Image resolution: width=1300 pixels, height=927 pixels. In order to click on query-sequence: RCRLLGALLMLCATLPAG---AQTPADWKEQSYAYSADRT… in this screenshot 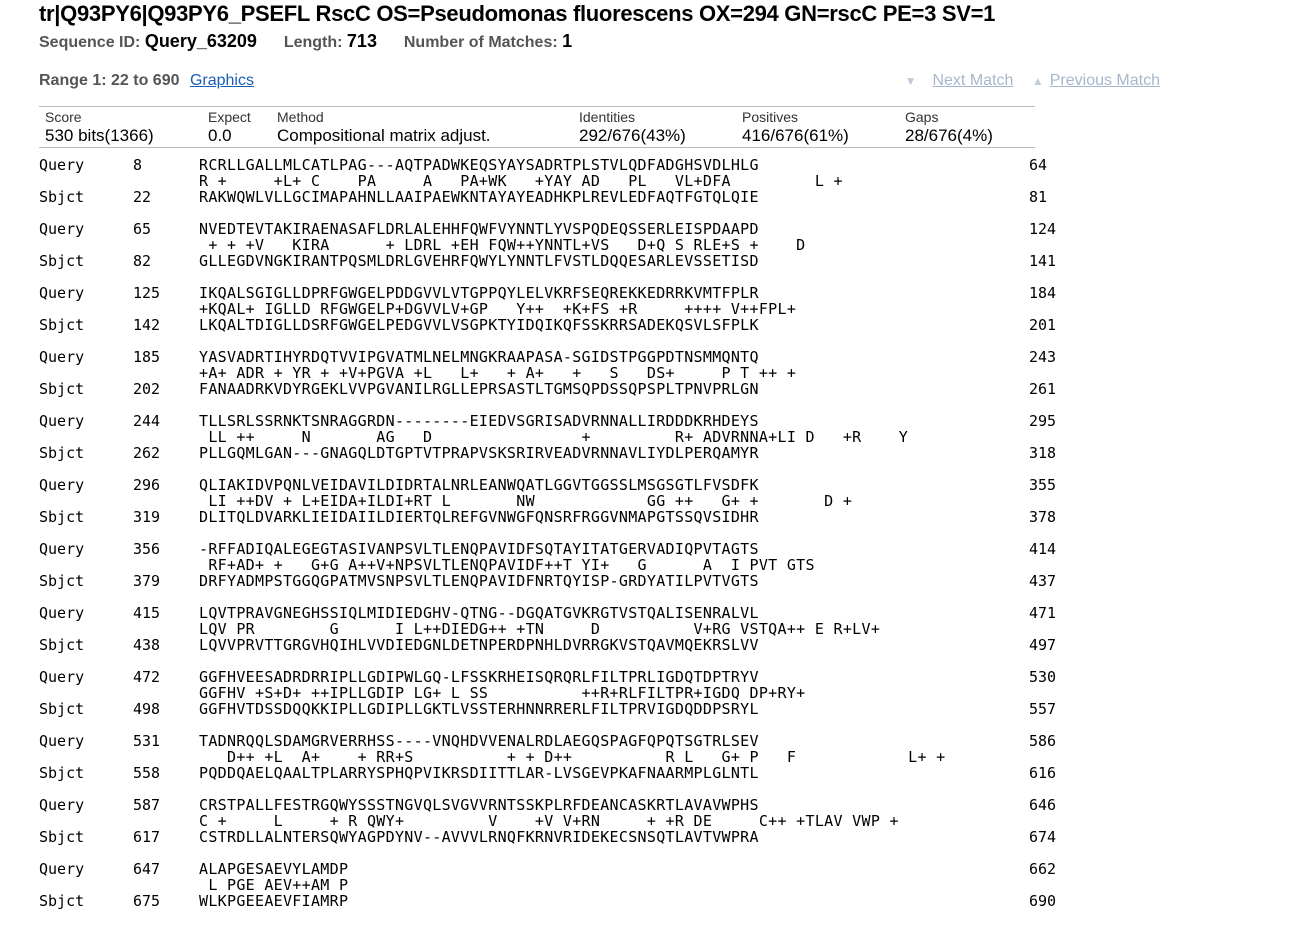, I will do `click(479, 165)`.